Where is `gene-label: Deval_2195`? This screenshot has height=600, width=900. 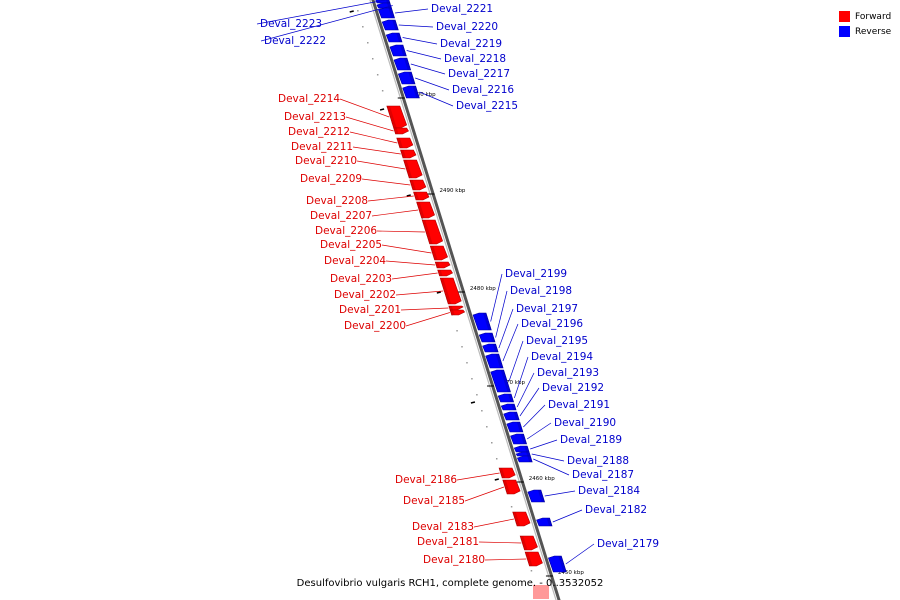 gene-label: Deval_2195 is located at coordinates (557, 341).